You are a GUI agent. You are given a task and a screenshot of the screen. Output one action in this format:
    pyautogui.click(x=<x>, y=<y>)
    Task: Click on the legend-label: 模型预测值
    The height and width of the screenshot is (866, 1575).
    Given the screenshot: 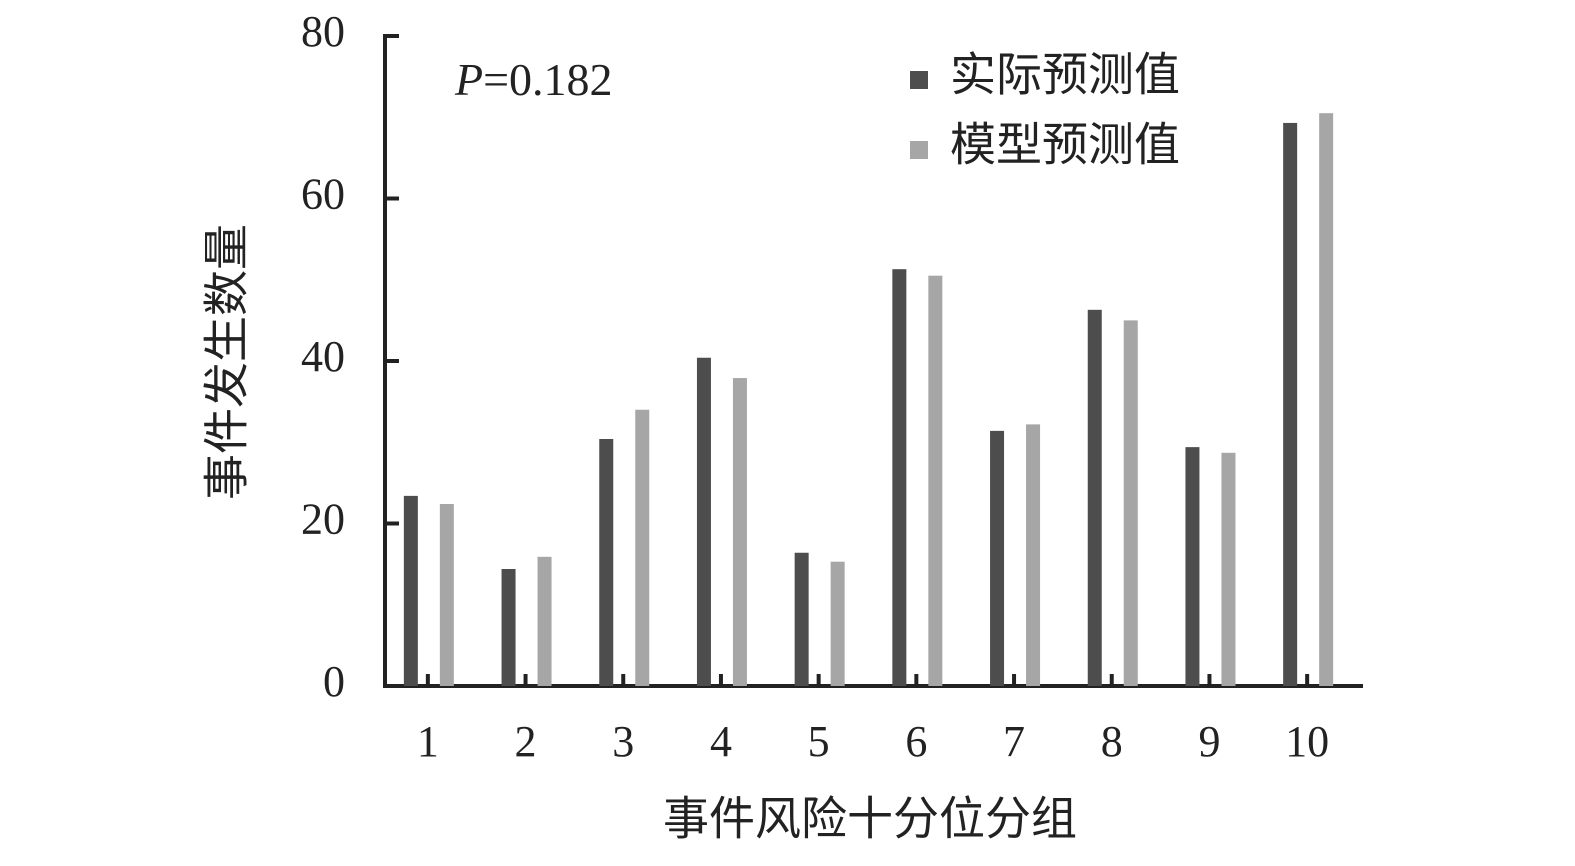 What is the action you would take?
    pyautogui.click(x=1065, y=145)
    